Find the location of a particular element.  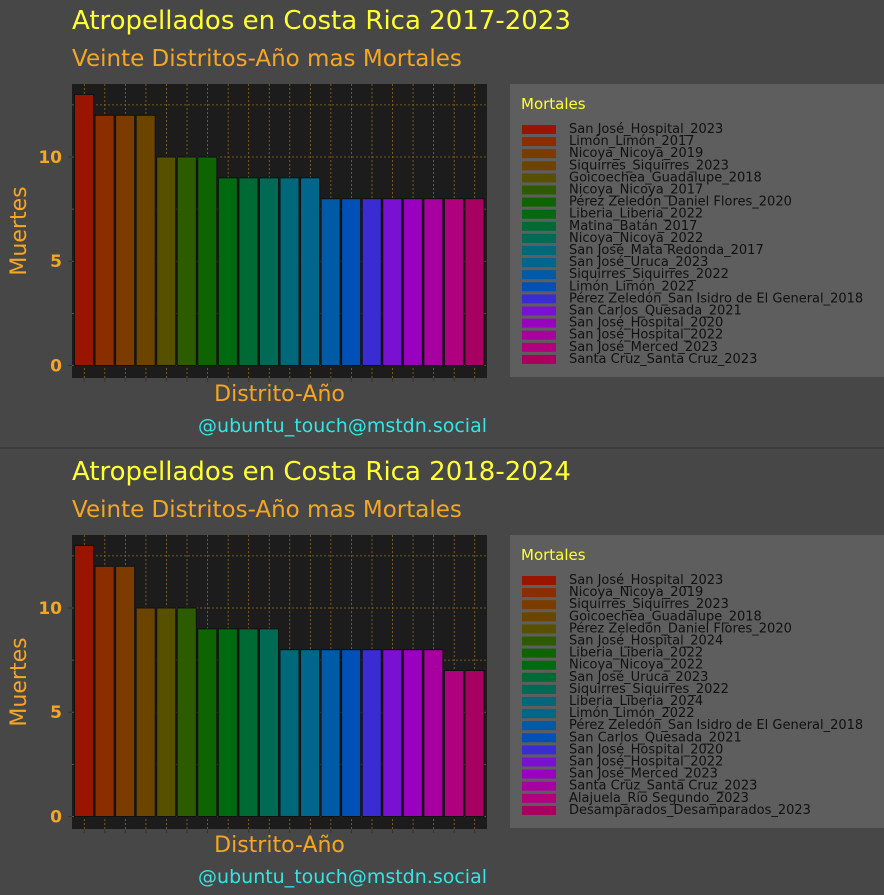

bar: Desamparados_Desamparados_2023: 7 is located at coordinates (474, 743).